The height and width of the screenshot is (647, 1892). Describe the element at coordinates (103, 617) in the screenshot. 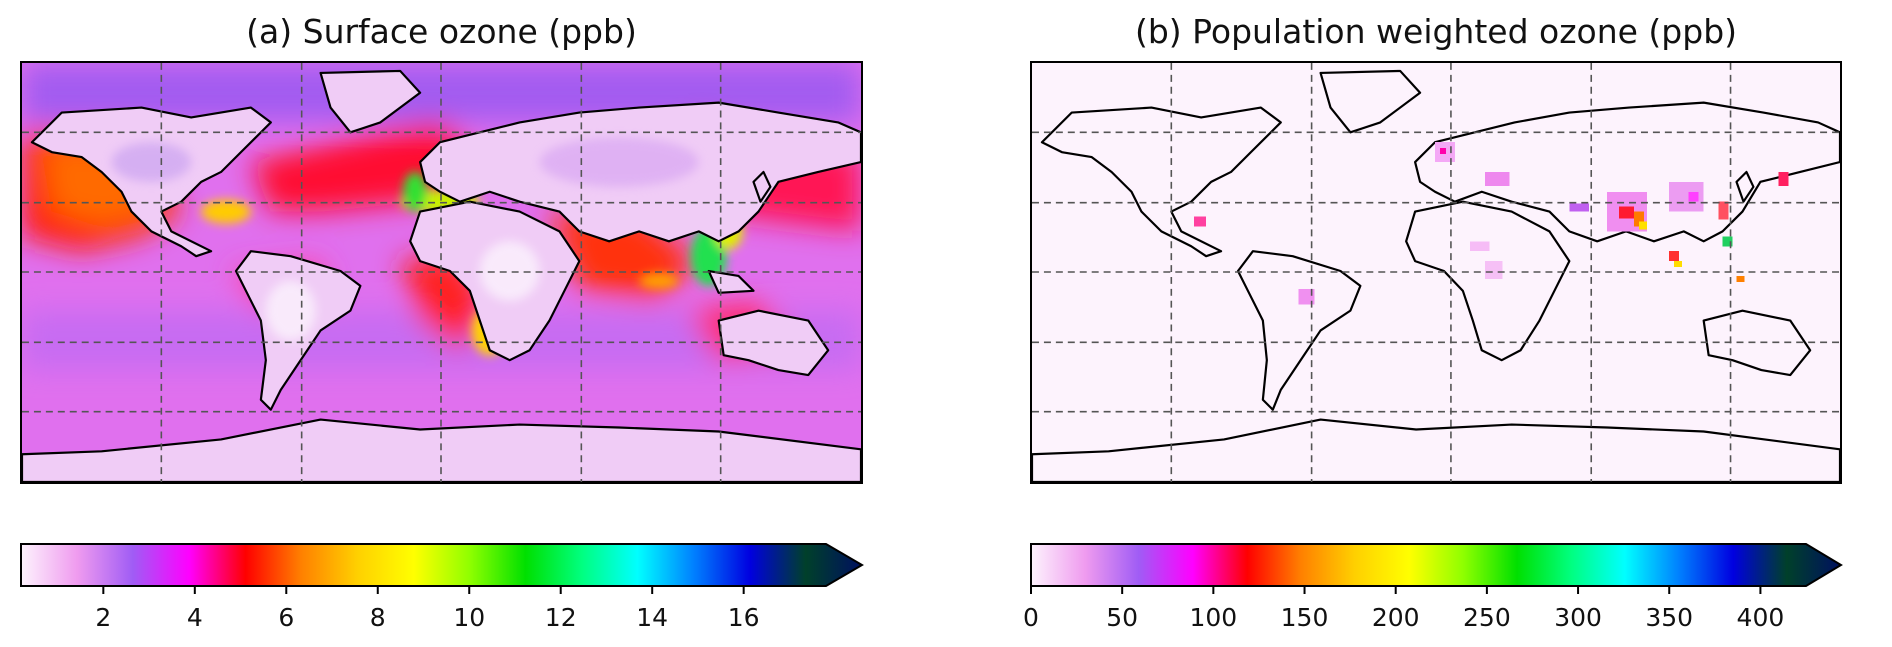

I see `colorbar-tick-label: 2` at that location.